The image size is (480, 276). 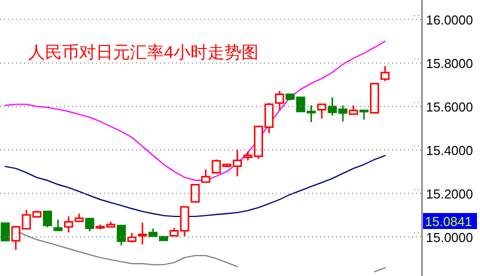 What do you see at coordinates (448, 221) in the screenshot?
I see `text: 15.0841` at bounding box center [448, 221].